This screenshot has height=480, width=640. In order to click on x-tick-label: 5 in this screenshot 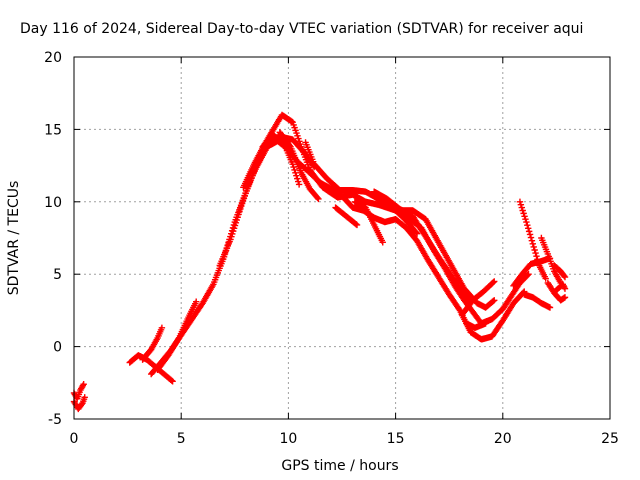, I will do `click(181, 439)`.